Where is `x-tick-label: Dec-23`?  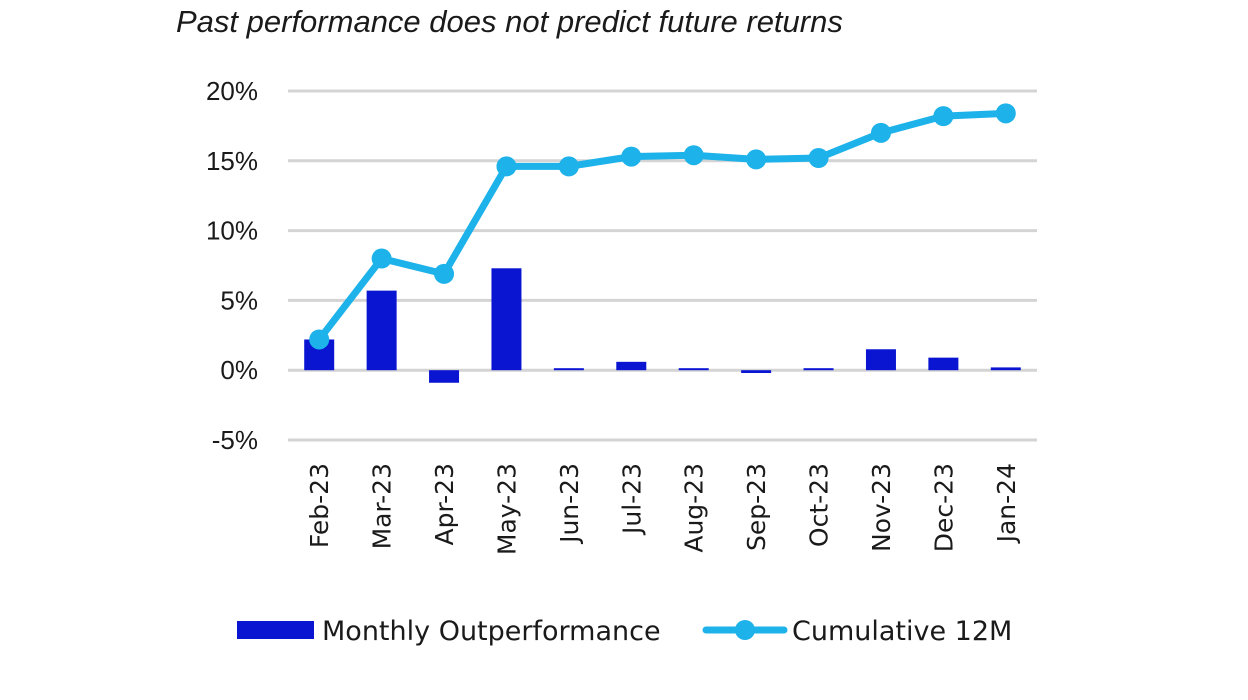 x-tick-label: Dec-23 is located at coordinates (943, 507).